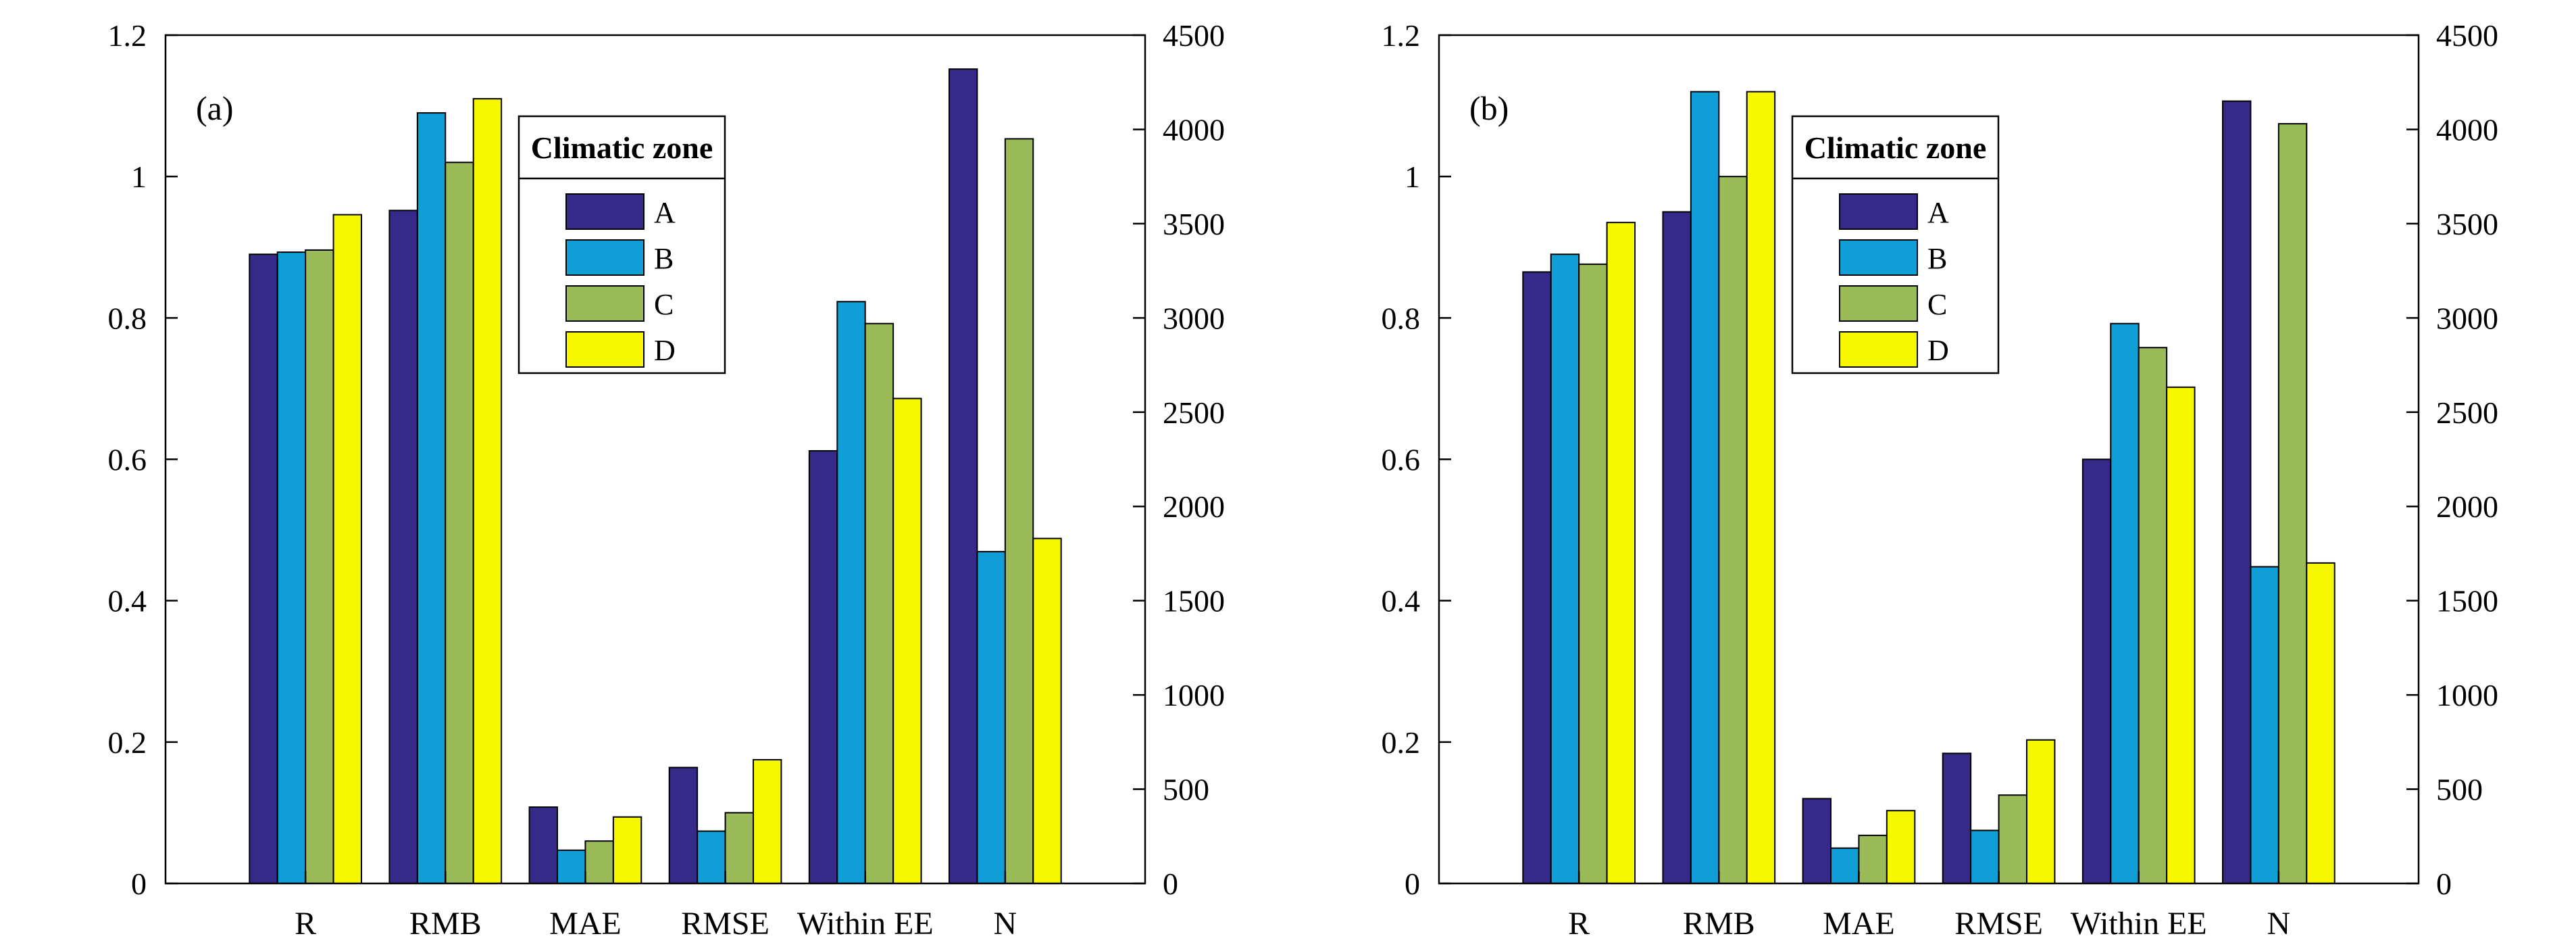 The image size is (2576, 949). What do you see at coordinates (1565, 569) in the screenshot?
I see `bar-B-r` at bounding box center [1565, 569].